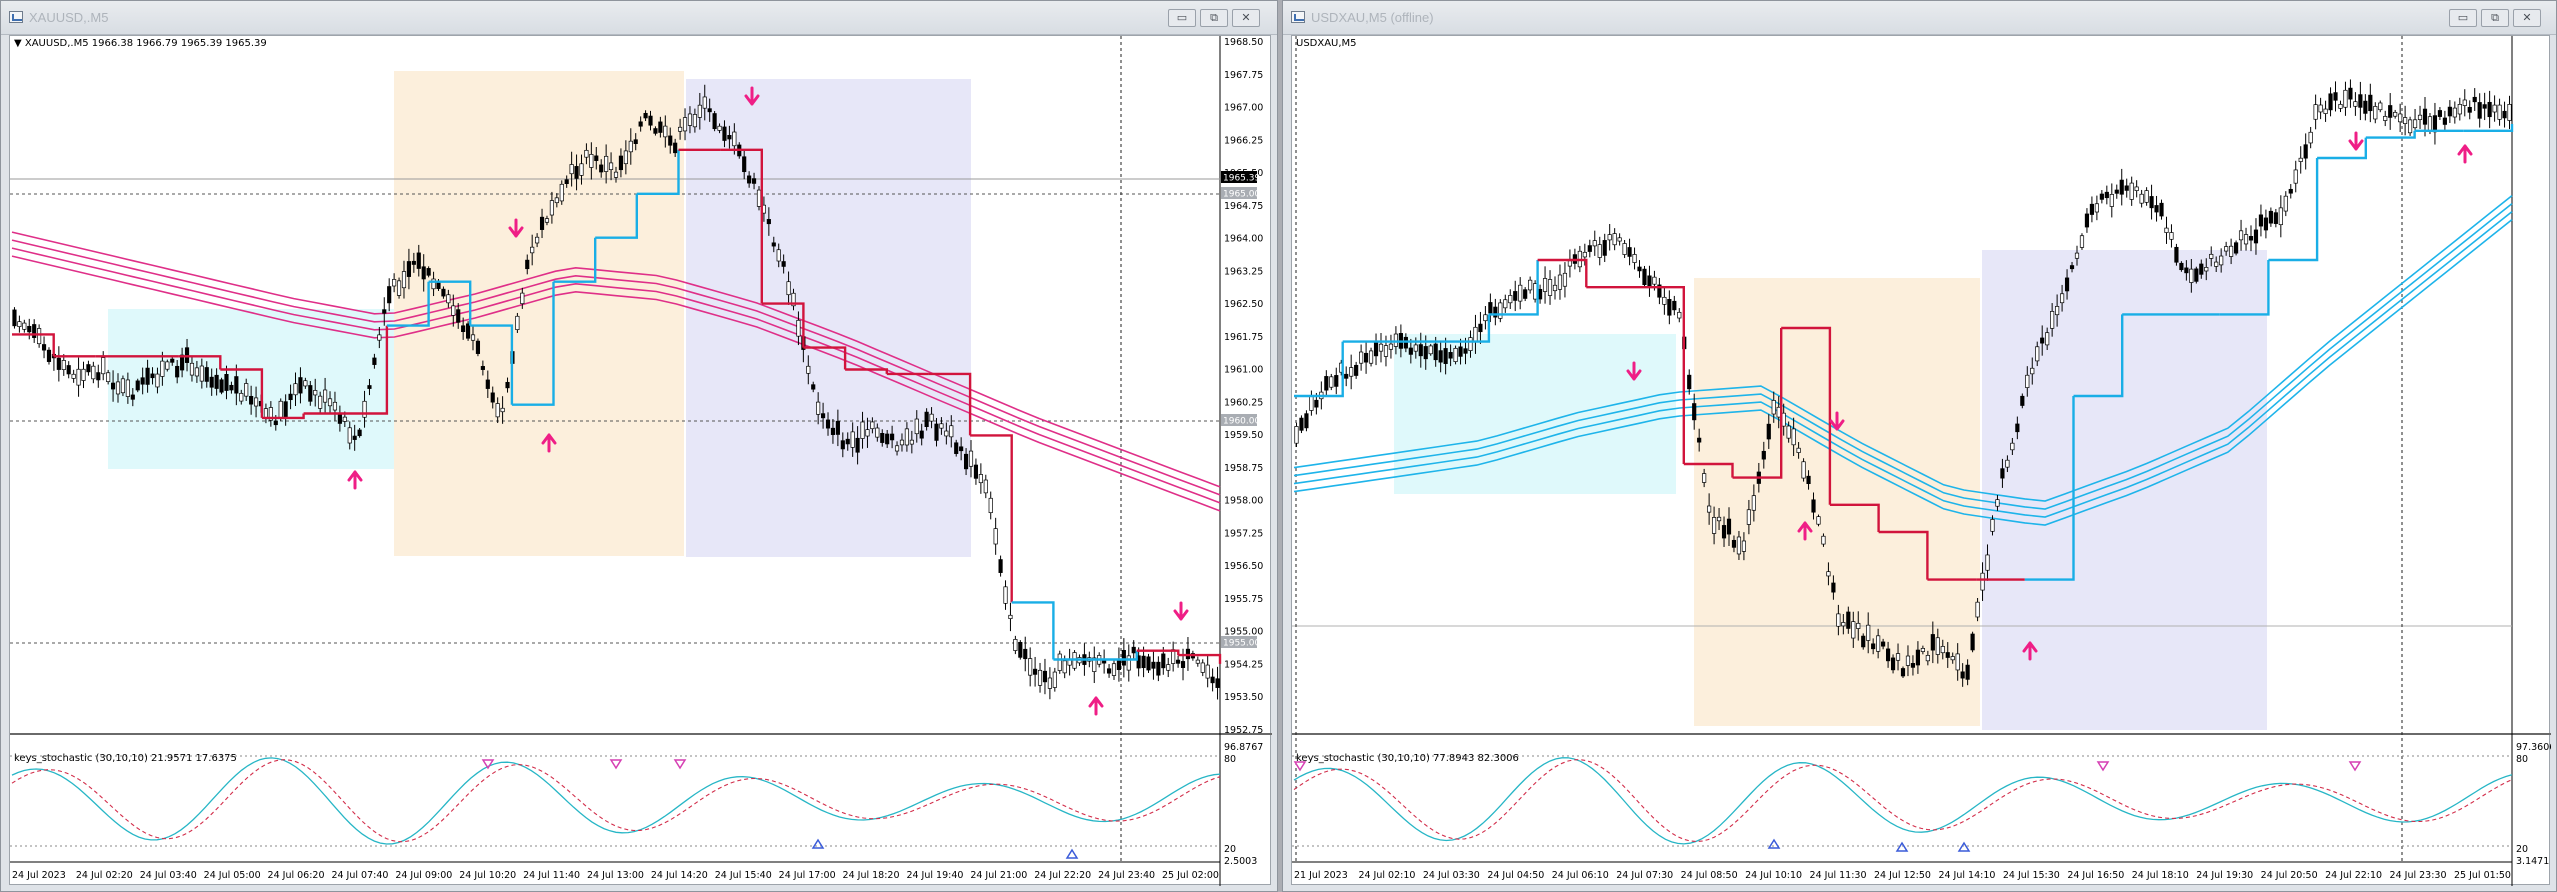 Image resolution: width=2557 pixels, height=892 pixels. I want to click on sell-arrow-icon, so click(752, 96).